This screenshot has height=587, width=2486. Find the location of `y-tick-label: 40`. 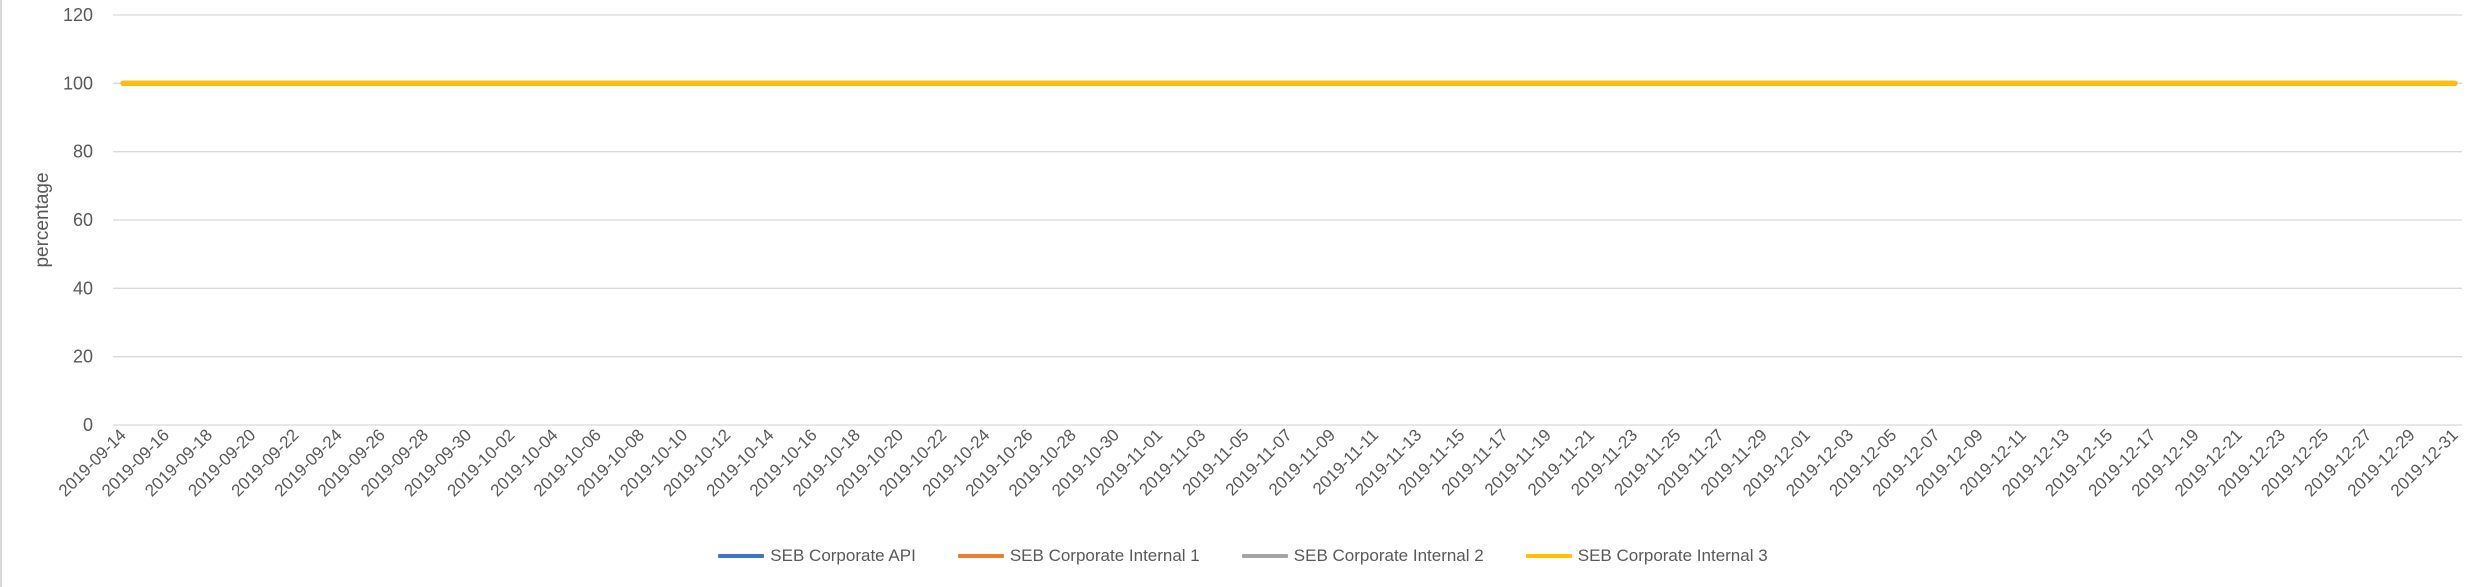

y-tick-label: 40 is located at coordinates (83, 288).